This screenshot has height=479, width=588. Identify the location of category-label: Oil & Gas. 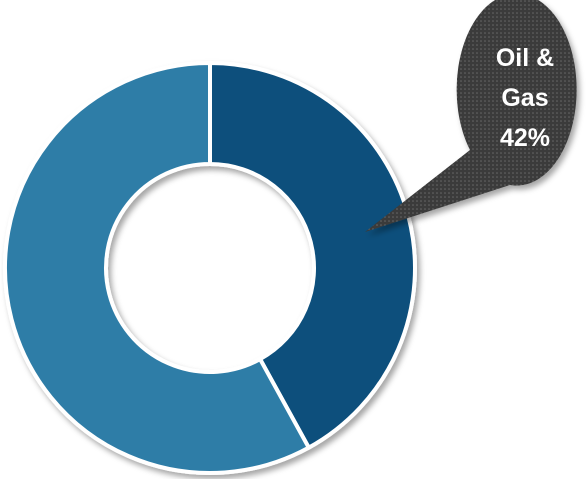
(525, 78).